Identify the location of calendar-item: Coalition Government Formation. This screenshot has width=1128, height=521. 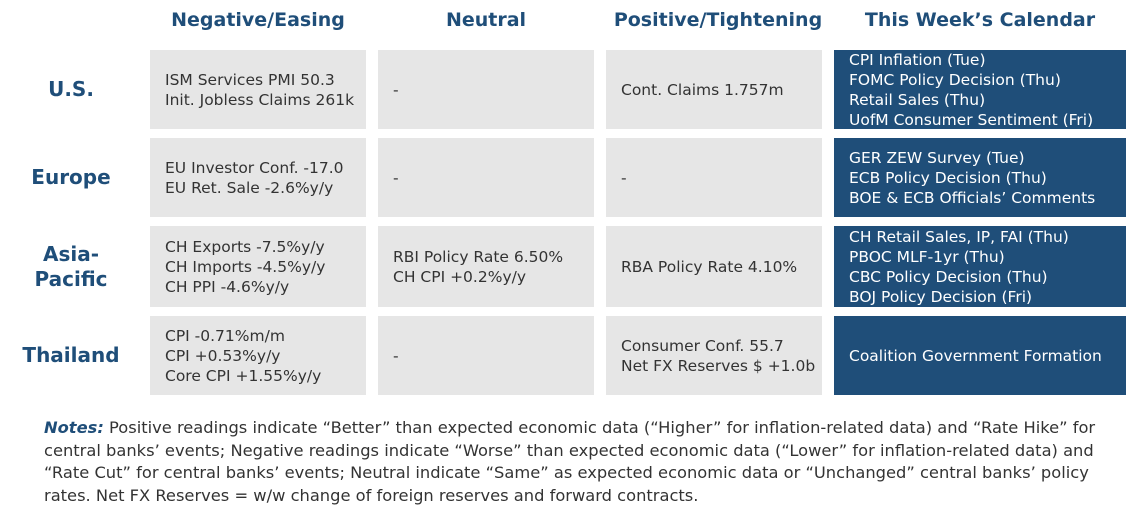
(975, 355).